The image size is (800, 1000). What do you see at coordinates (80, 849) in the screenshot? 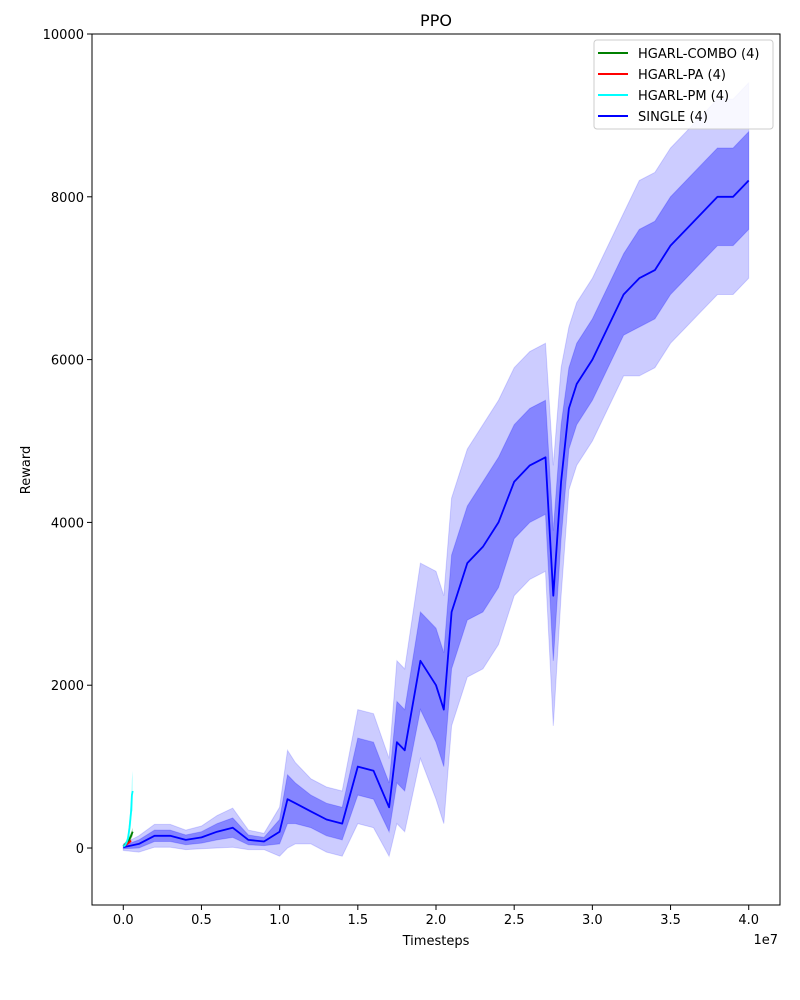
I see `y-tick-label: 0` at bounding box center [80, 849].